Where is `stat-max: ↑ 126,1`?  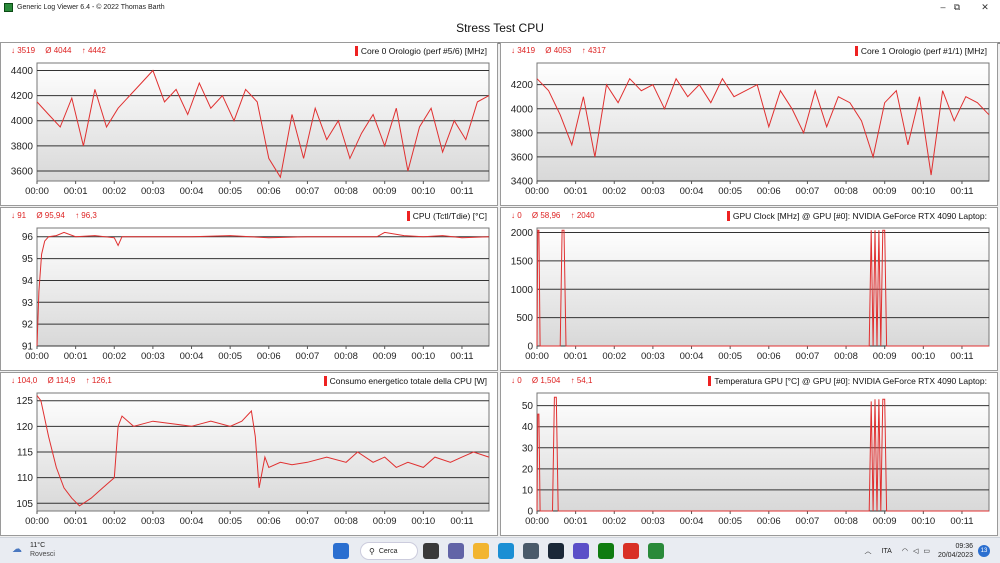 stat-max: ↑ 126,1 is located at coordinates (98, 380).